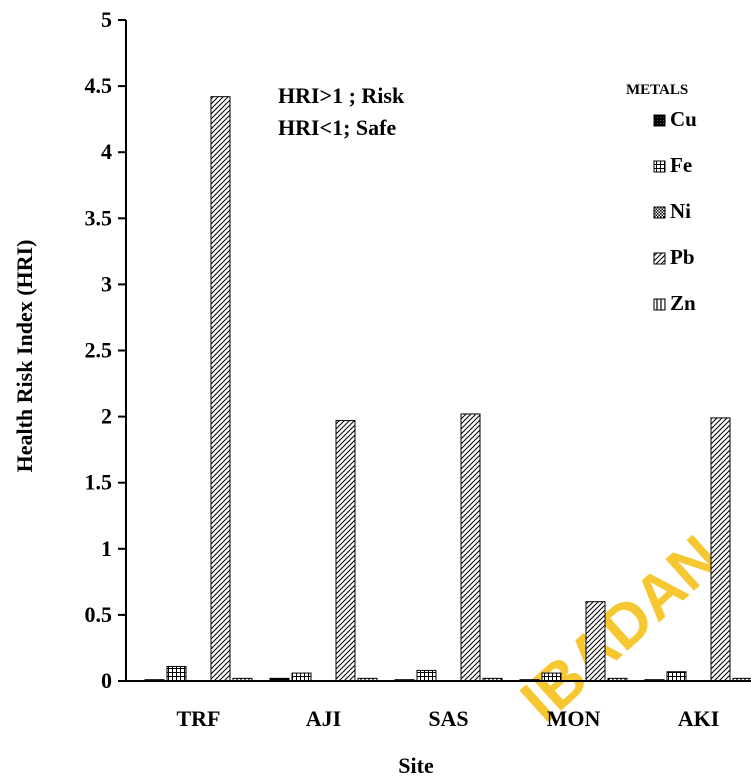 This screenshot has height=777, width=751. What do you see at coordinates (470, 547) in the screenshot?
I see `bar-pb-sas` at bounding box center [470, 547].